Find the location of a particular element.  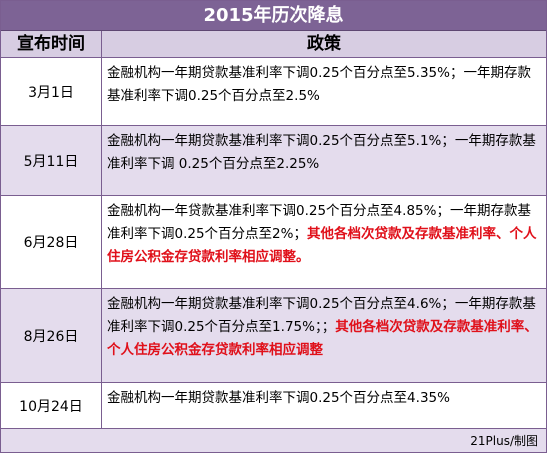

credit-text: 21Plus/制图 is located at coordinates (504, 441).